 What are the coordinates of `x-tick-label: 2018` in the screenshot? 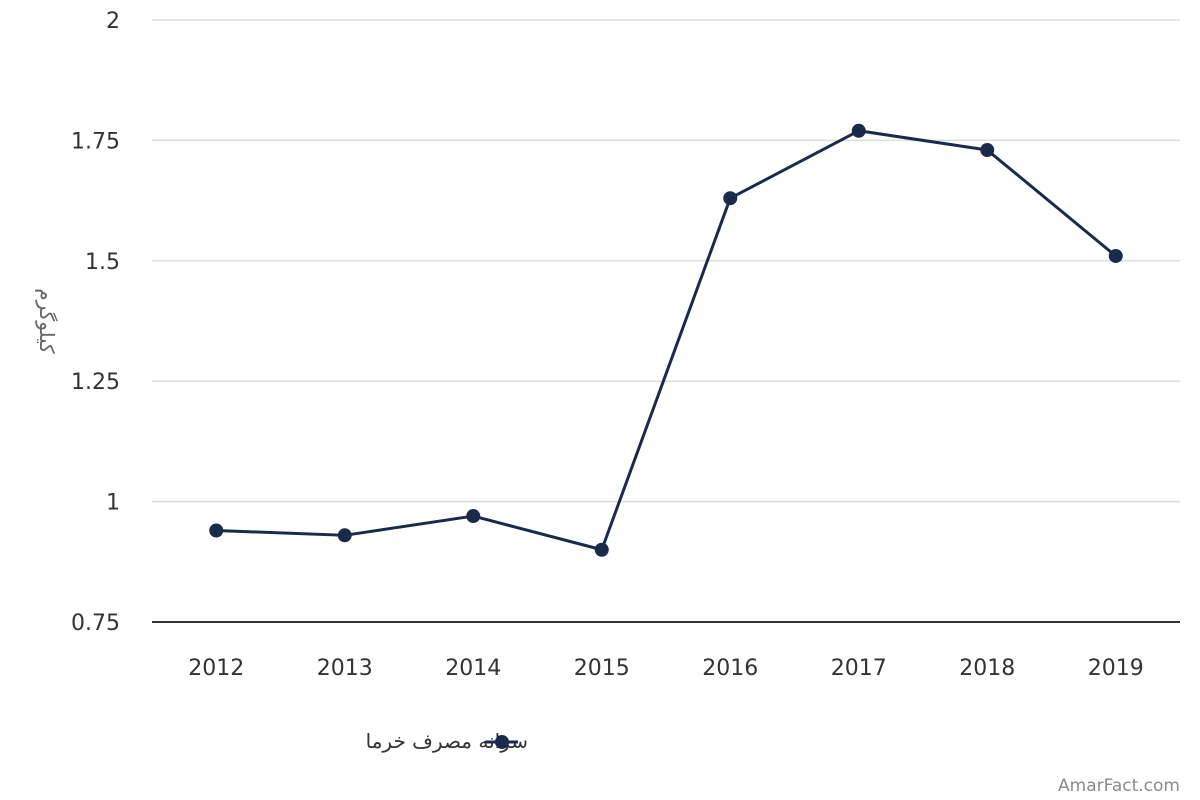 It's located at (987, 668).